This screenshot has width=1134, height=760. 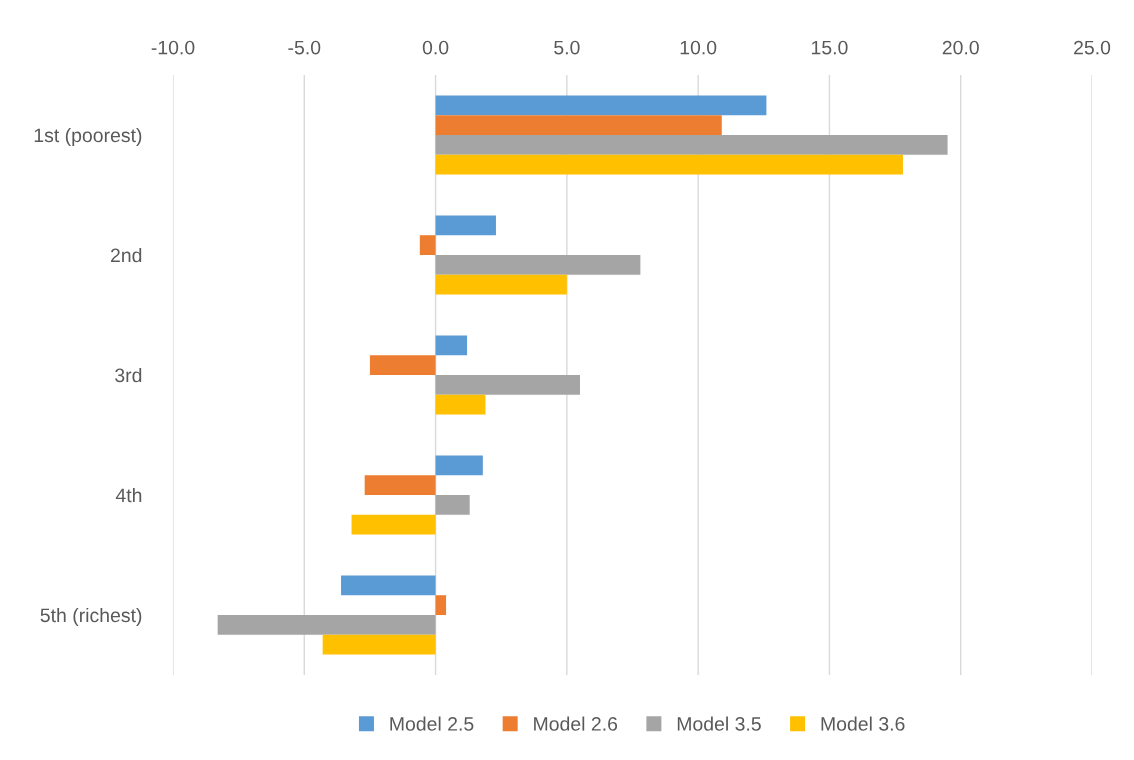 What do you see at coordinates (719, 723) in the screenshot?
I see `legend-label: Model 3.5` at bounding box center [719, 723].